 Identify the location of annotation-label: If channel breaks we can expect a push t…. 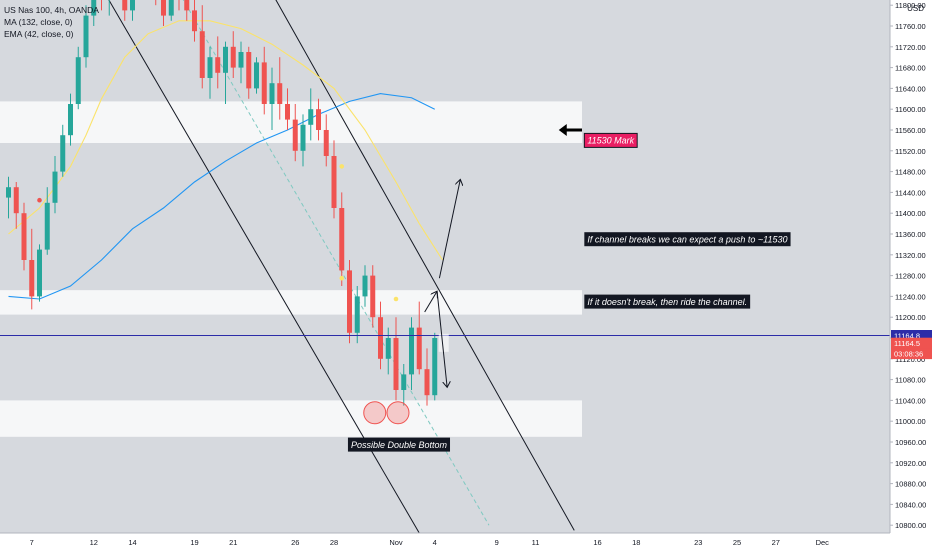
(687, 239).